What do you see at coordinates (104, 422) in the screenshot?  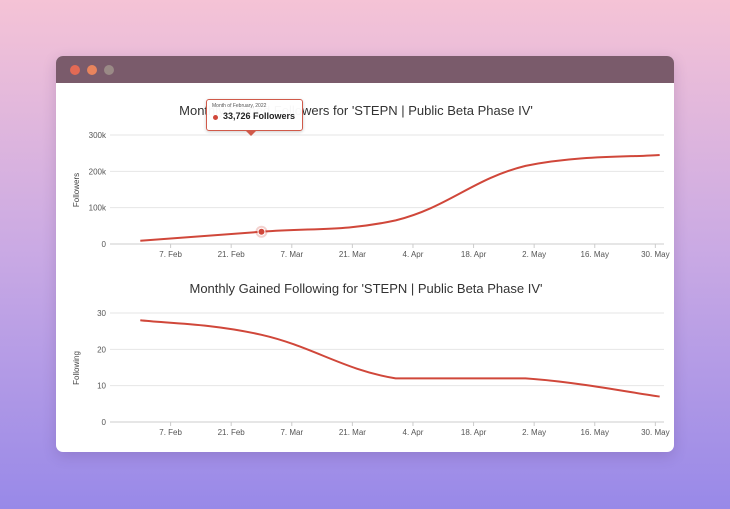 I see `following-y-tick-label: 0` at bounding box center [104, 422].